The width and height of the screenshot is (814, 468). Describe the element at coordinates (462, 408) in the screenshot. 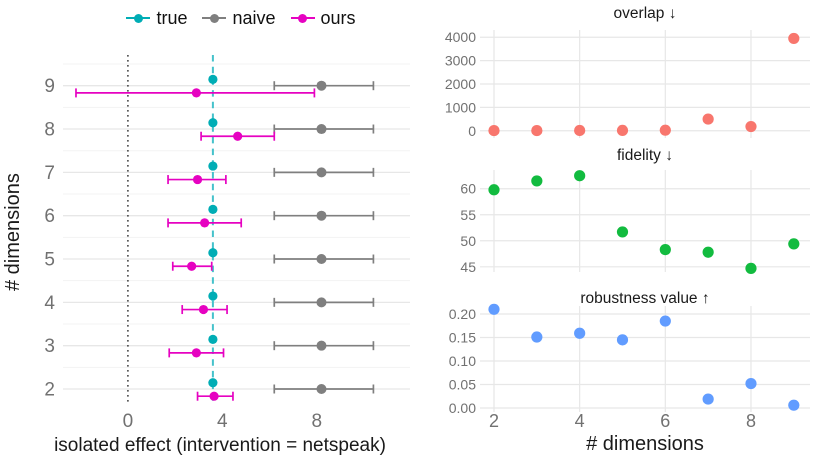

I see `robustness-y-tick-label: 0.00` at that location.